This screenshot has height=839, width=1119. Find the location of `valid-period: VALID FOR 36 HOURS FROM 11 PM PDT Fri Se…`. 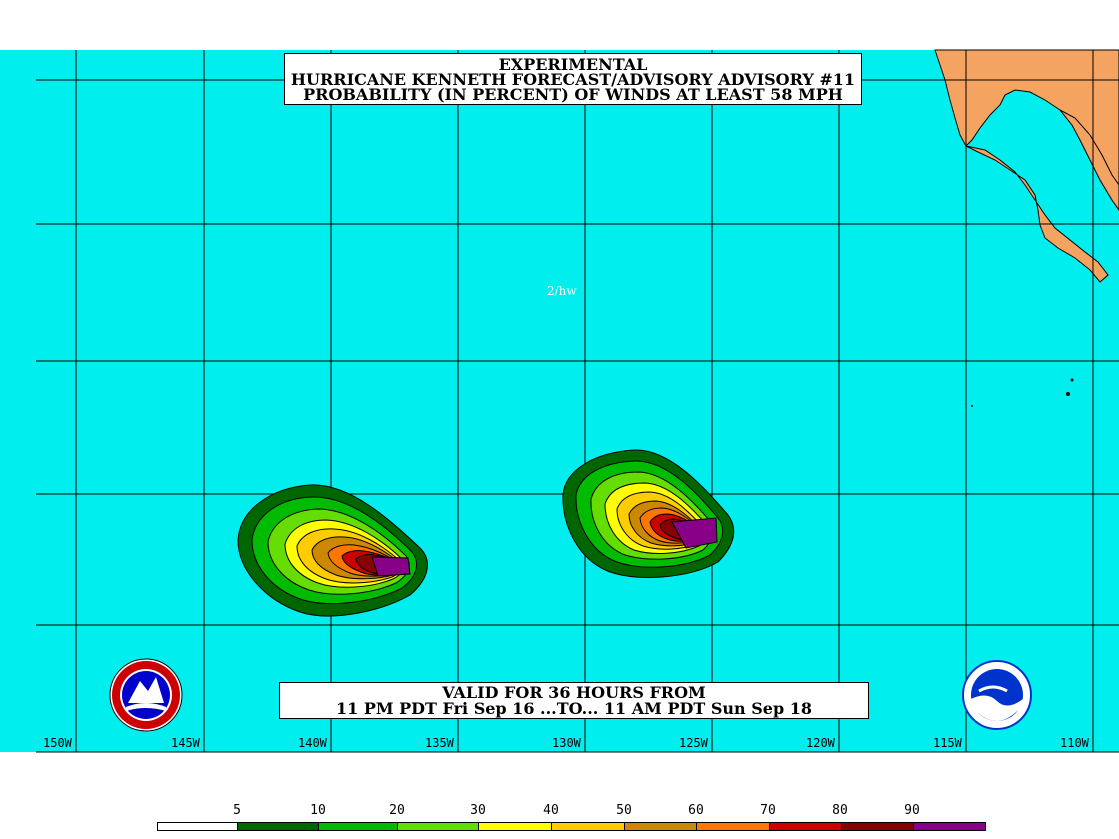

valid-period: VALID FOR 36 HOURS FROM 11 PM PDT Fri Se… is located at coordinates (574, 700).